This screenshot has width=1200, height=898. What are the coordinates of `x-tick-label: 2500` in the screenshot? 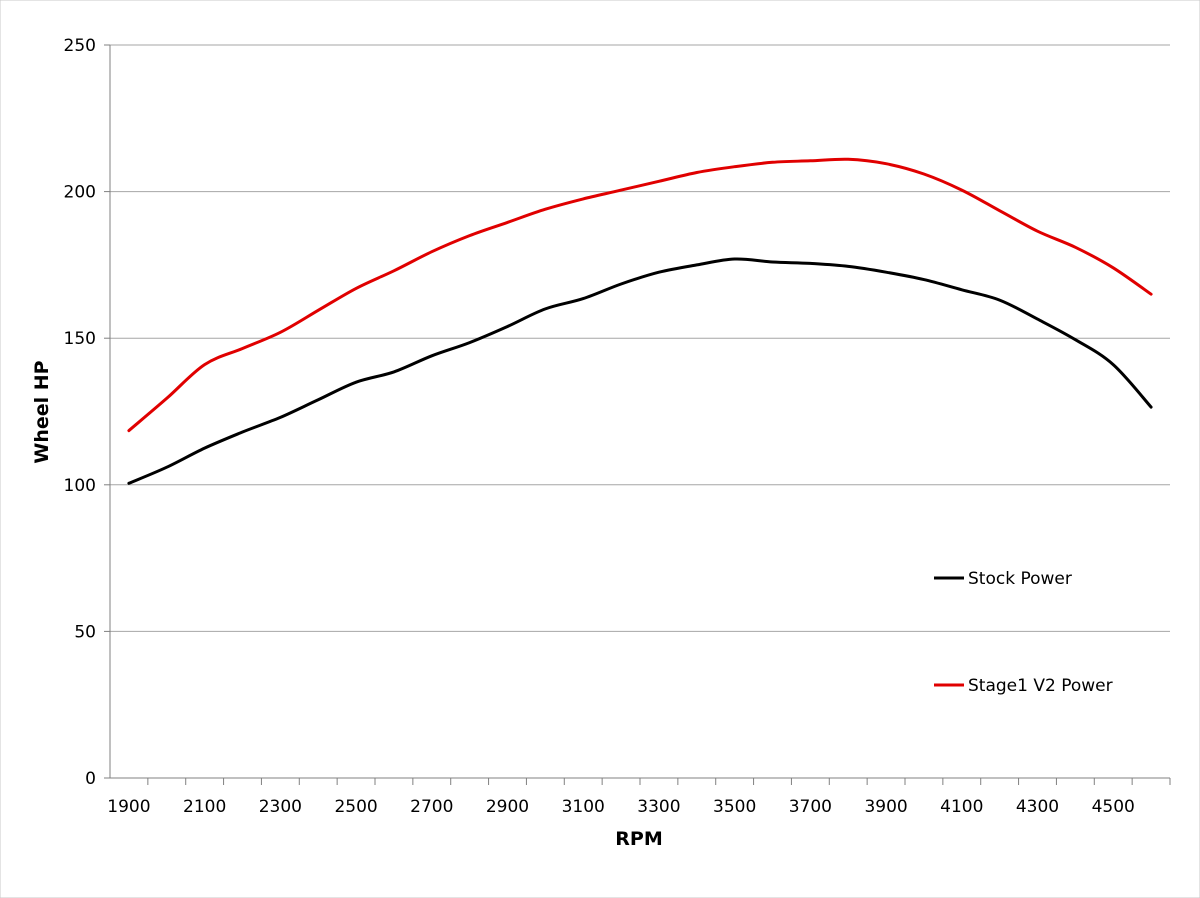 It's located at (355, 807).